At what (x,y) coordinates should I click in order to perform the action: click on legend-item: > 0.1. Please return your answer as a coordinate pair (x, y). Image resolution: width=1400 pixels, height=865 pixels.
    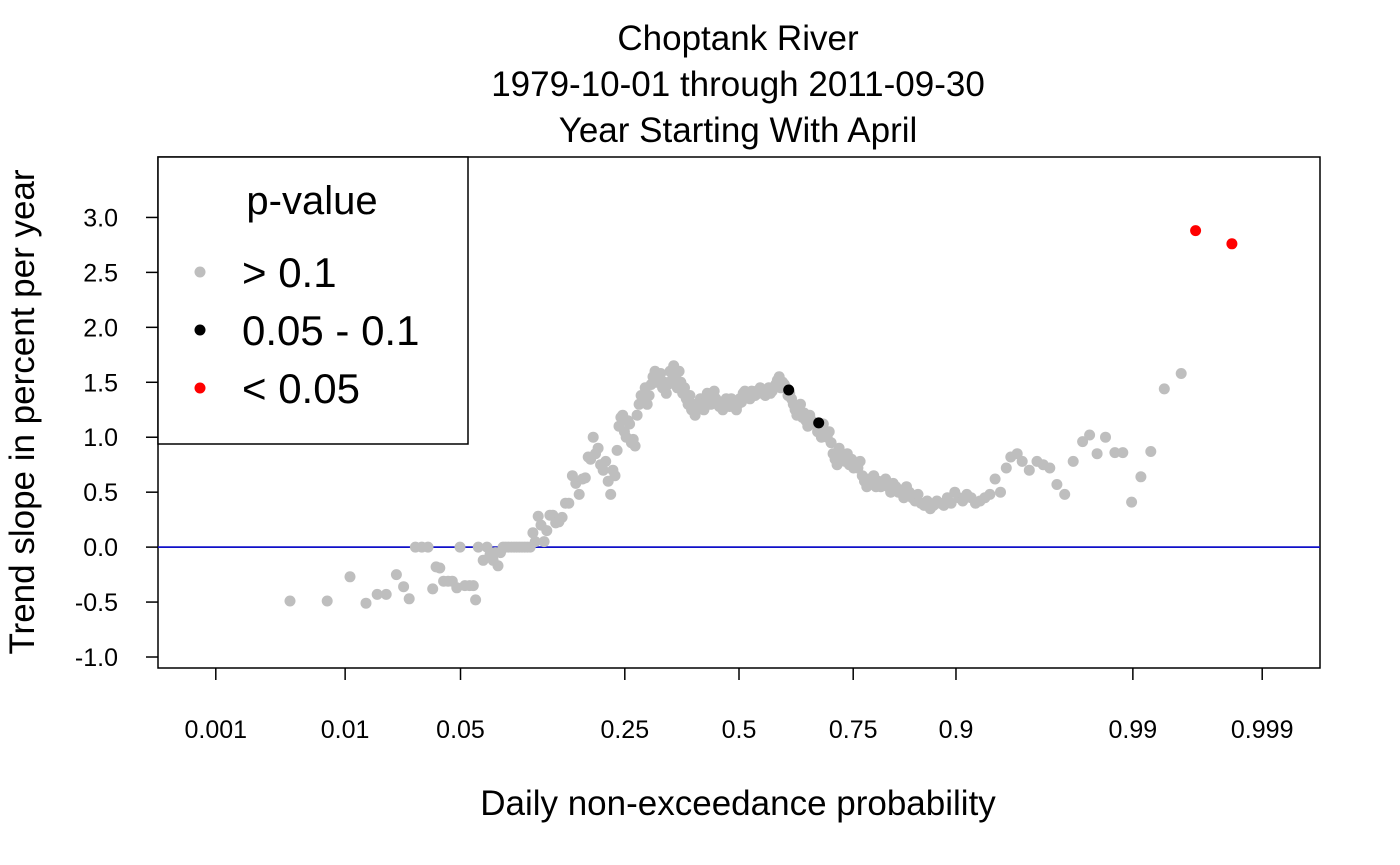
    Looking at the image, I should click on (265, 272).